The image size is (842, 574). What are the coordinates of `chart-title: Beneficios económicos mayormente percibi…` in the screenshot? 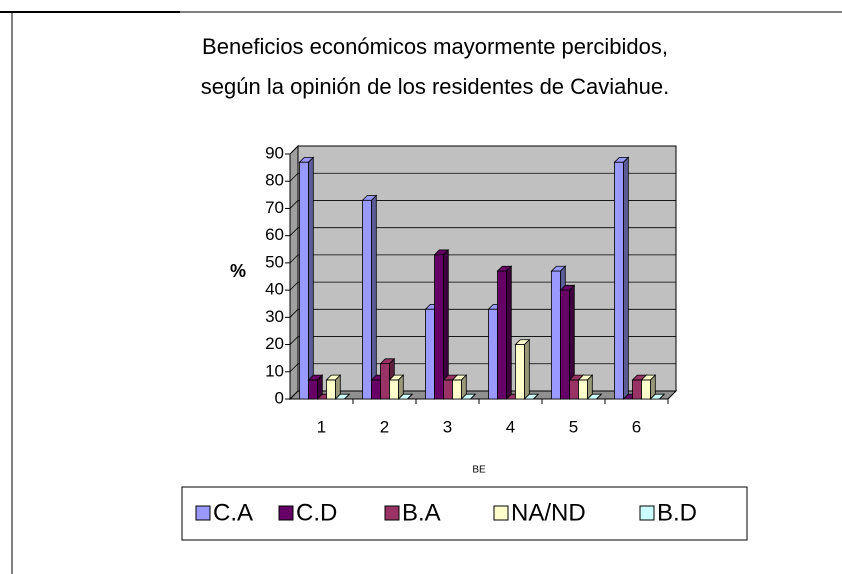 It's located at (435, 46).